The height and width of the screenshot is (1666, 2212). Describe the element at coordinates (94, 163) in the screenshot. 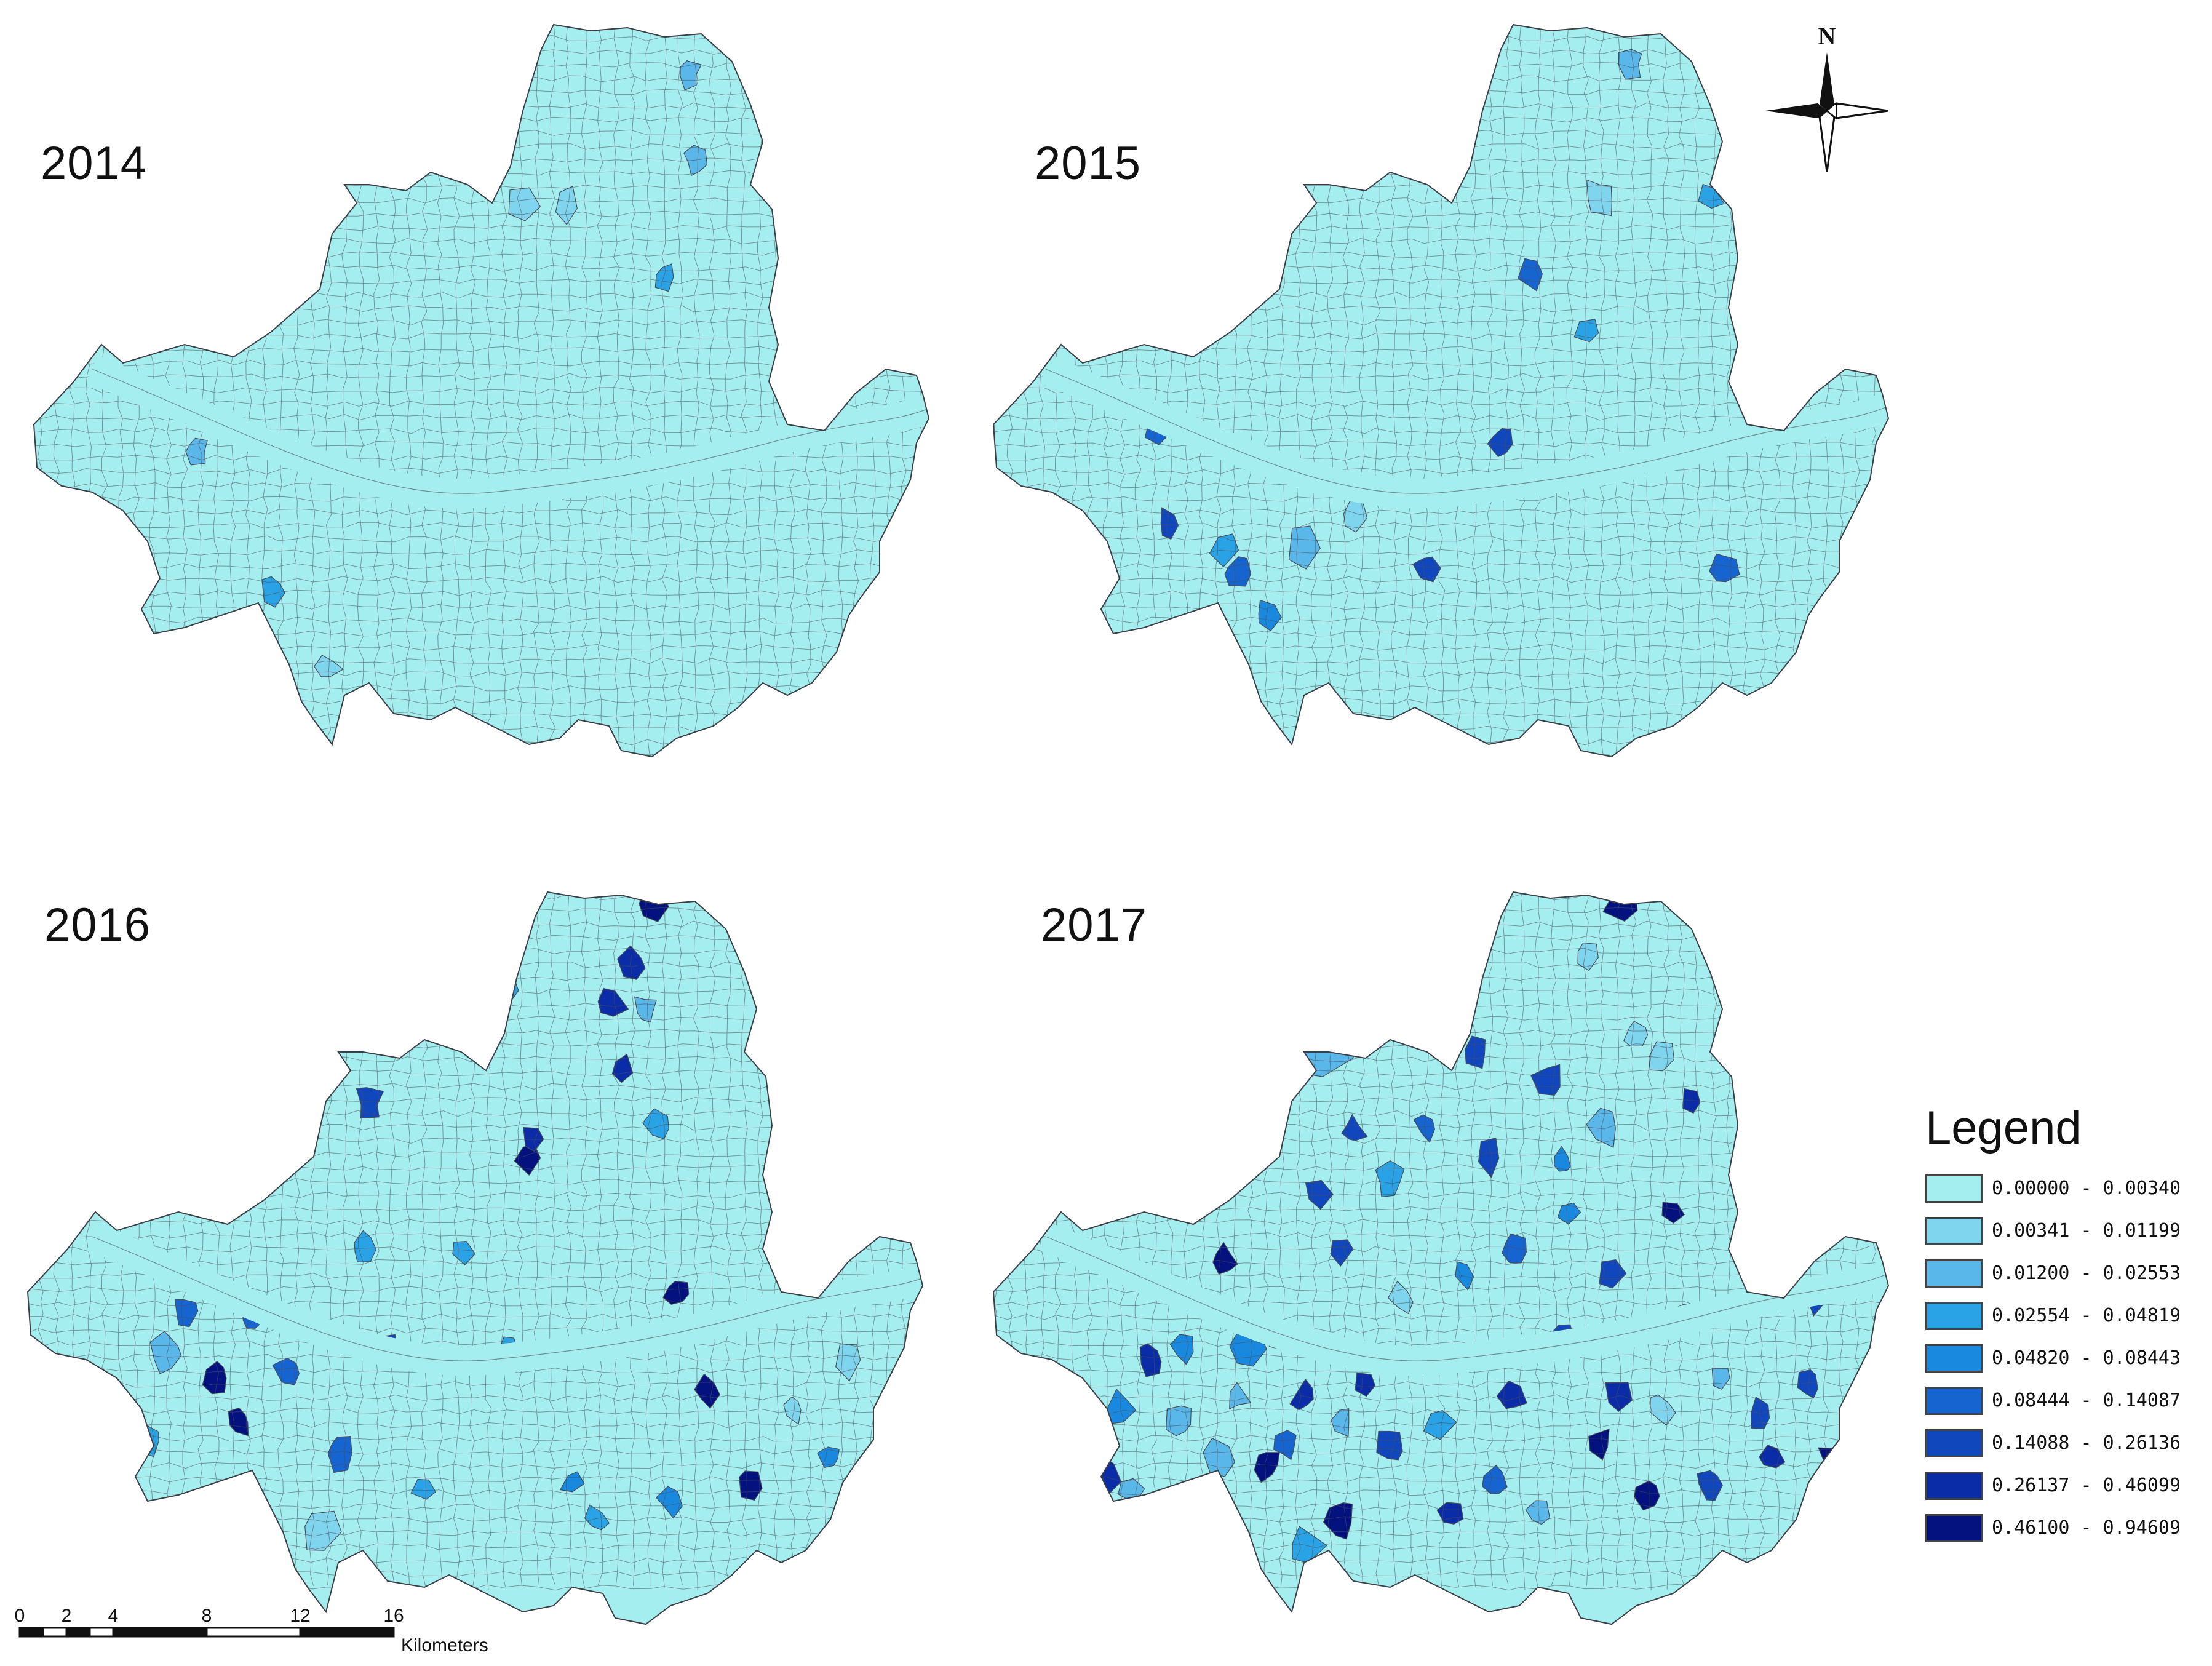

I see `year-label: 2014` at that location.